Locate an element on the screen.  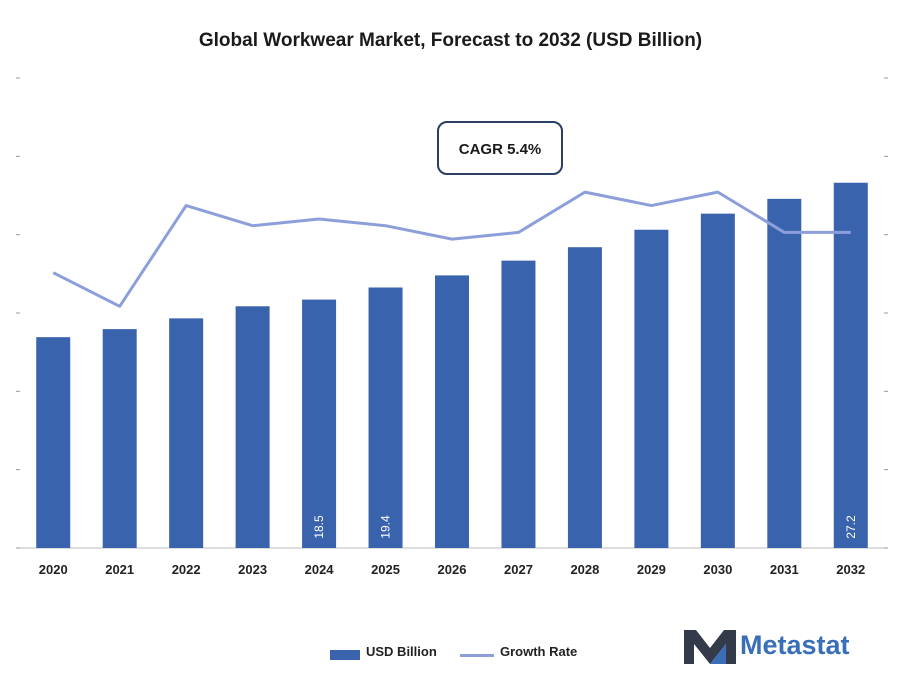
legend-label-usd-billion: USD Billion is located at coordinates (401, 651).